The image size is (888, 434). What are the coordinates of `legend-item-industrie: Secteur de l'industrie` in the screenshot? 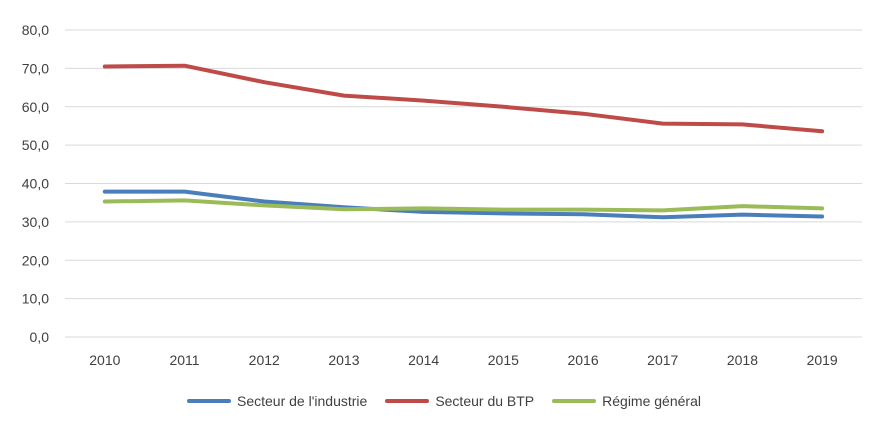 It's located at (277, 401).